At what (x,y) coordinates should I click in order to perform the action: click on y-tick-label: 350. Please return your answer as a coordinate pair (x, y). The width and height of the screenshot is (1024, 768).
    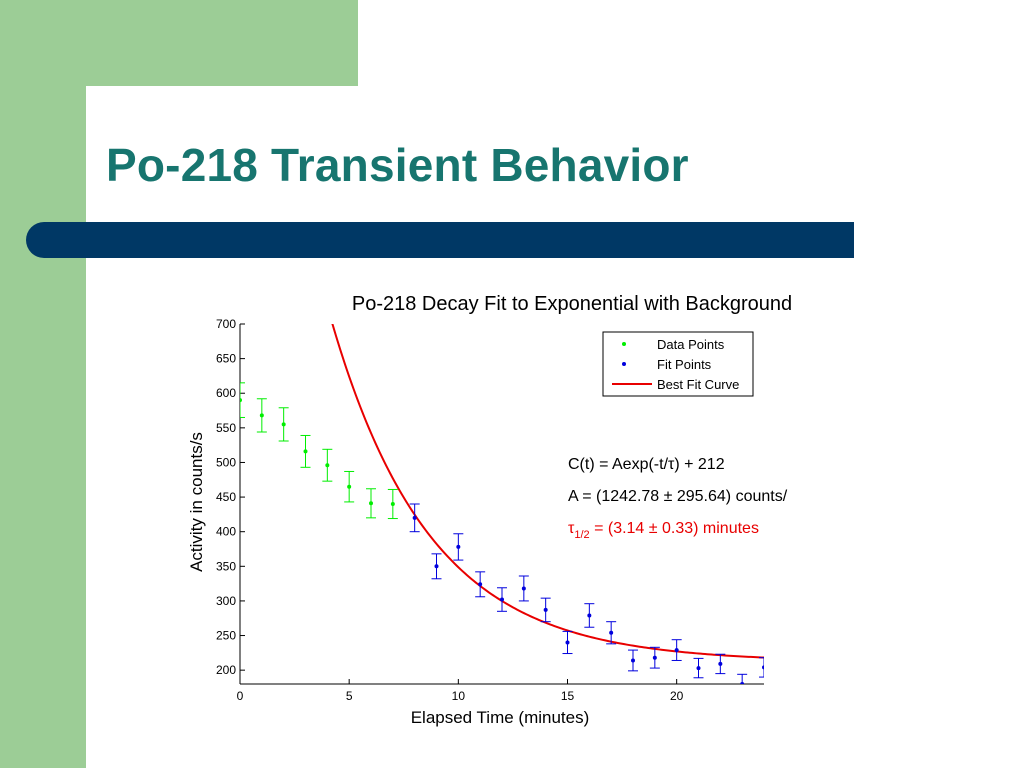
    Looking at the image, I should click on (226, 566).